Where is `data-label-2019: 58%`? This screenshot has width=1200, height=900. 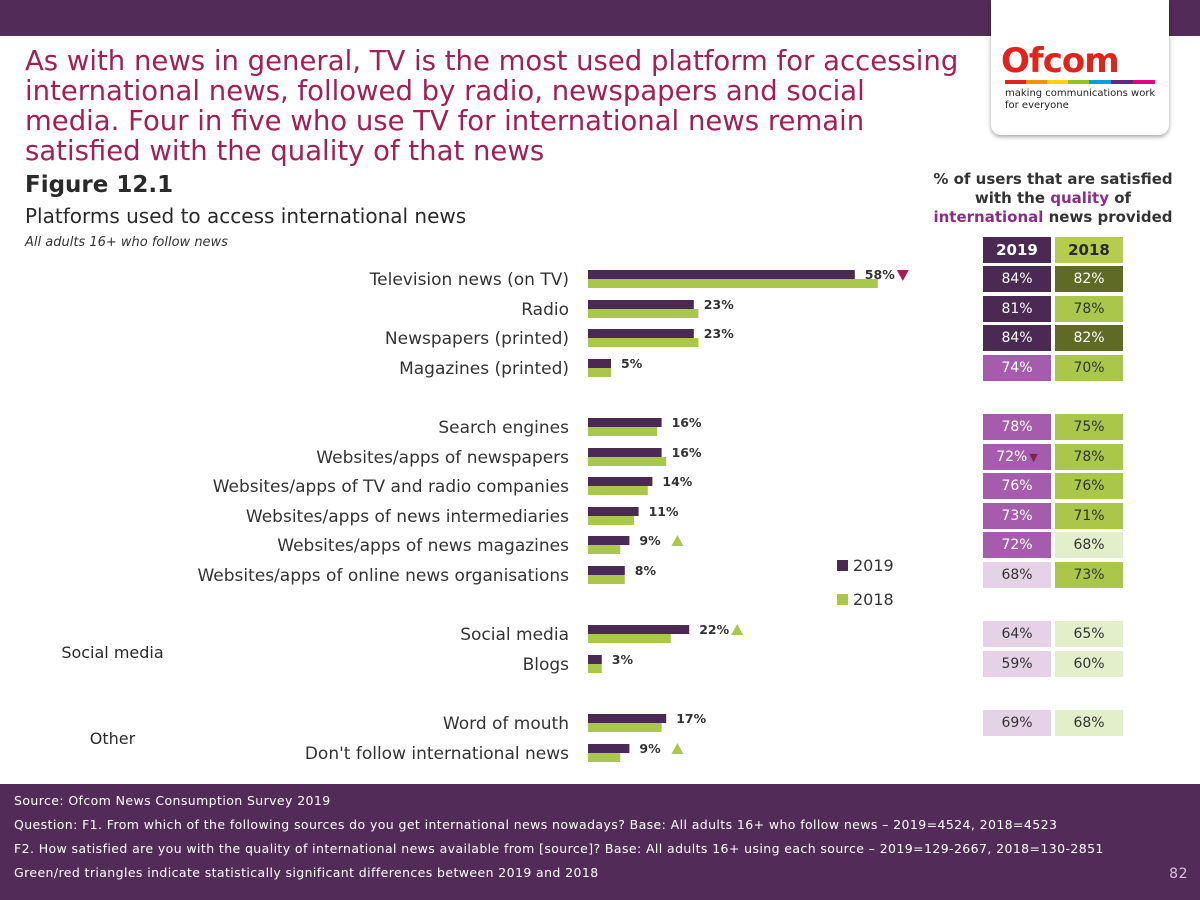
data-label-2019: 58% is located at coordinates (880, 274).